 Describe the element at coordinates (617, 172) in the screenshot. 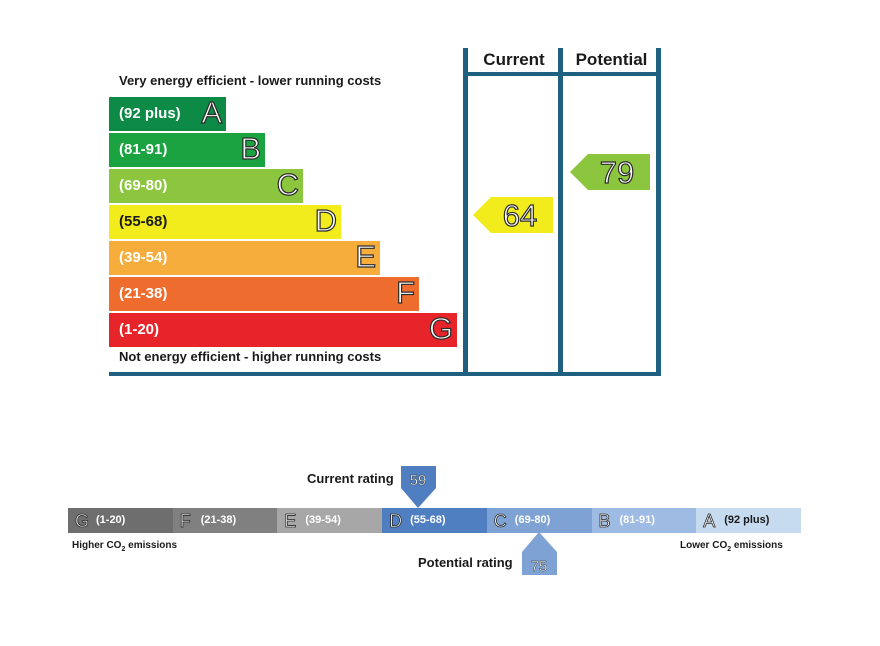

I see `potential-rating-value: 79` at that location.